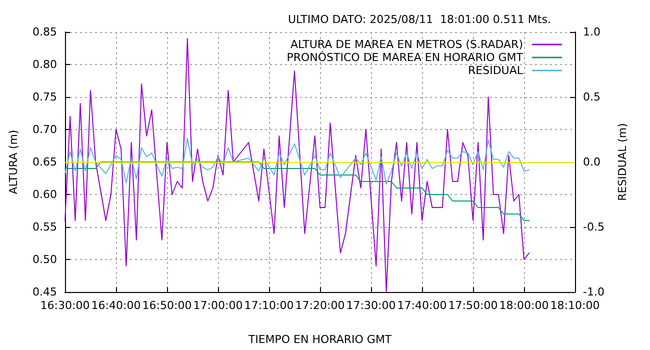 The width and height of the screenshot is (650, 350). Describe the element at coordinates (622, 162) in the screenshot. I see `y2-axis-title: RESIDUAL (m)` at that location.